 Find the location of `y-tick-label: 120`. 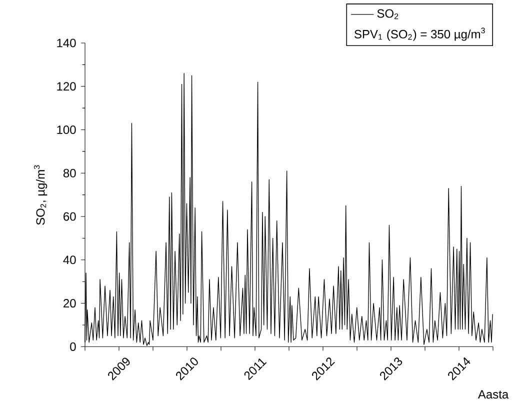

y-tick-label: 120 is located at coordinates (66, 86).